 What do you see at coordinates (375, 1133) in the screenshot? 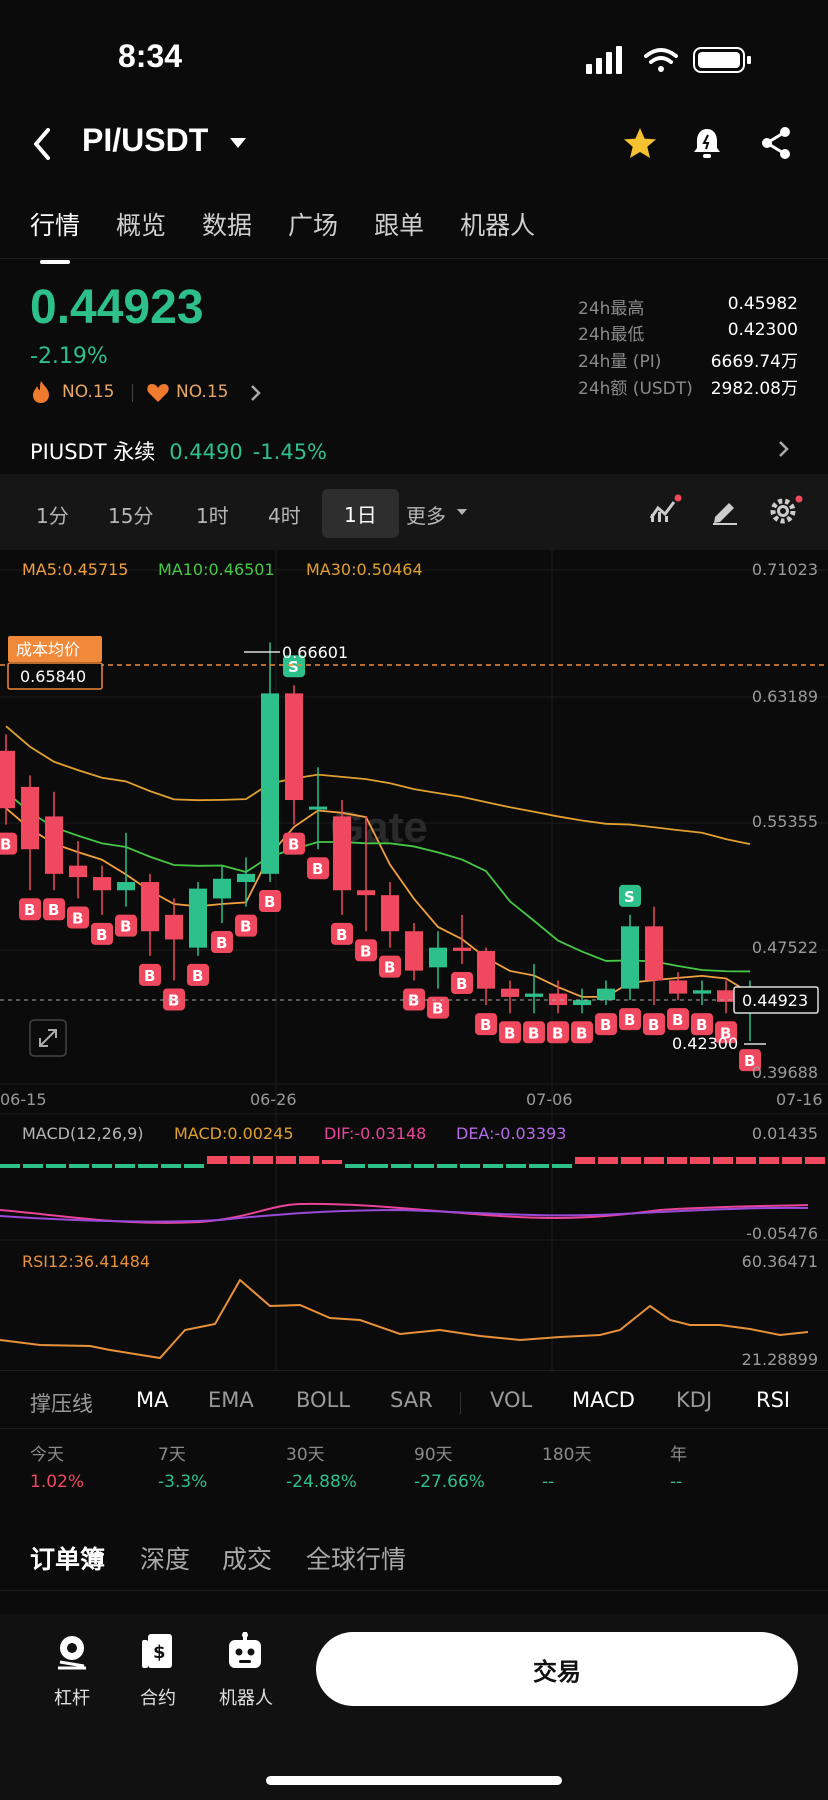
I see `dif-value: DIF:-0.03148` at bounding box center [375, 1133].